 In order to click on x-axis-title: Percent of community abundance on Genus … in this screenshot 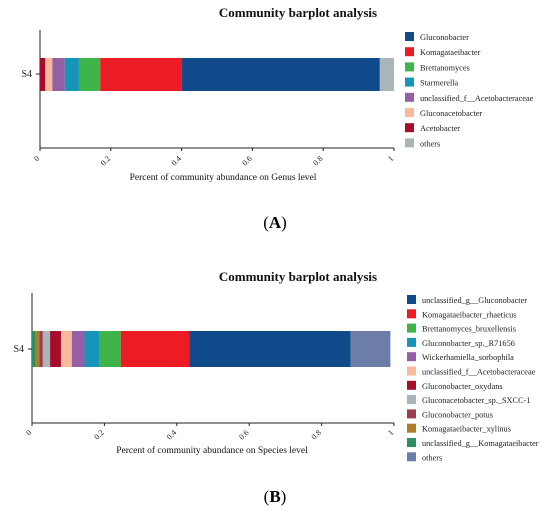, I will do `click(223, 177)`.